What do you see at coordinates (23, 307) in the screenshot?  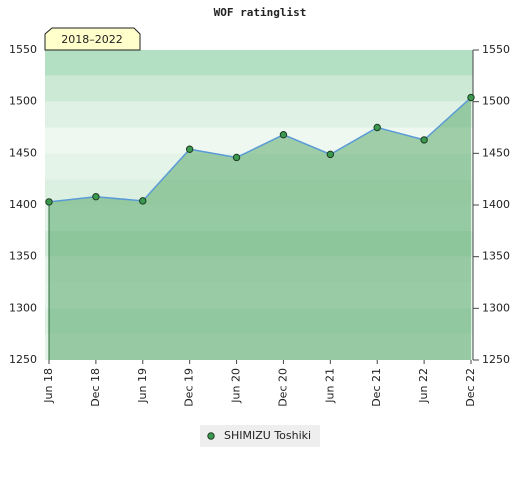 I see `y-tick-label: 1300` at bounding box center [23, 307].